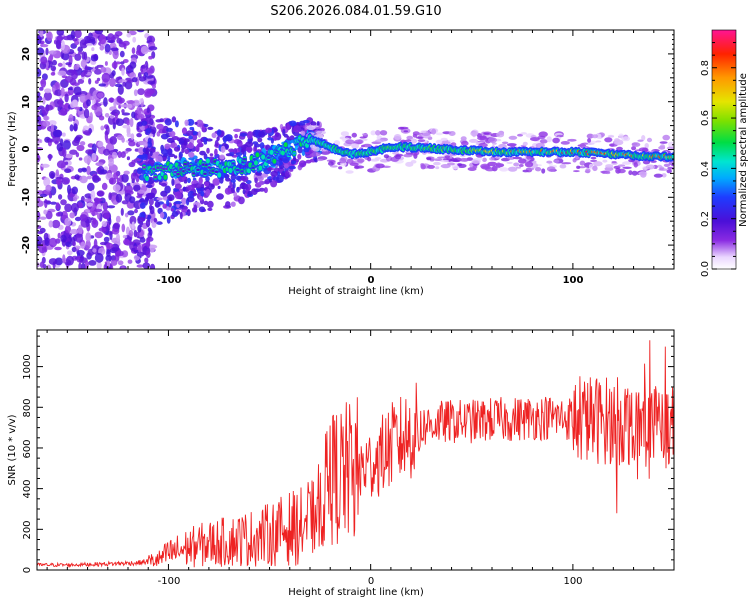 This screenshot has height=604, width=750. Describe the element at coordinates (724, 156) in the screenshot. I see `colorbar-ticks` at that location.